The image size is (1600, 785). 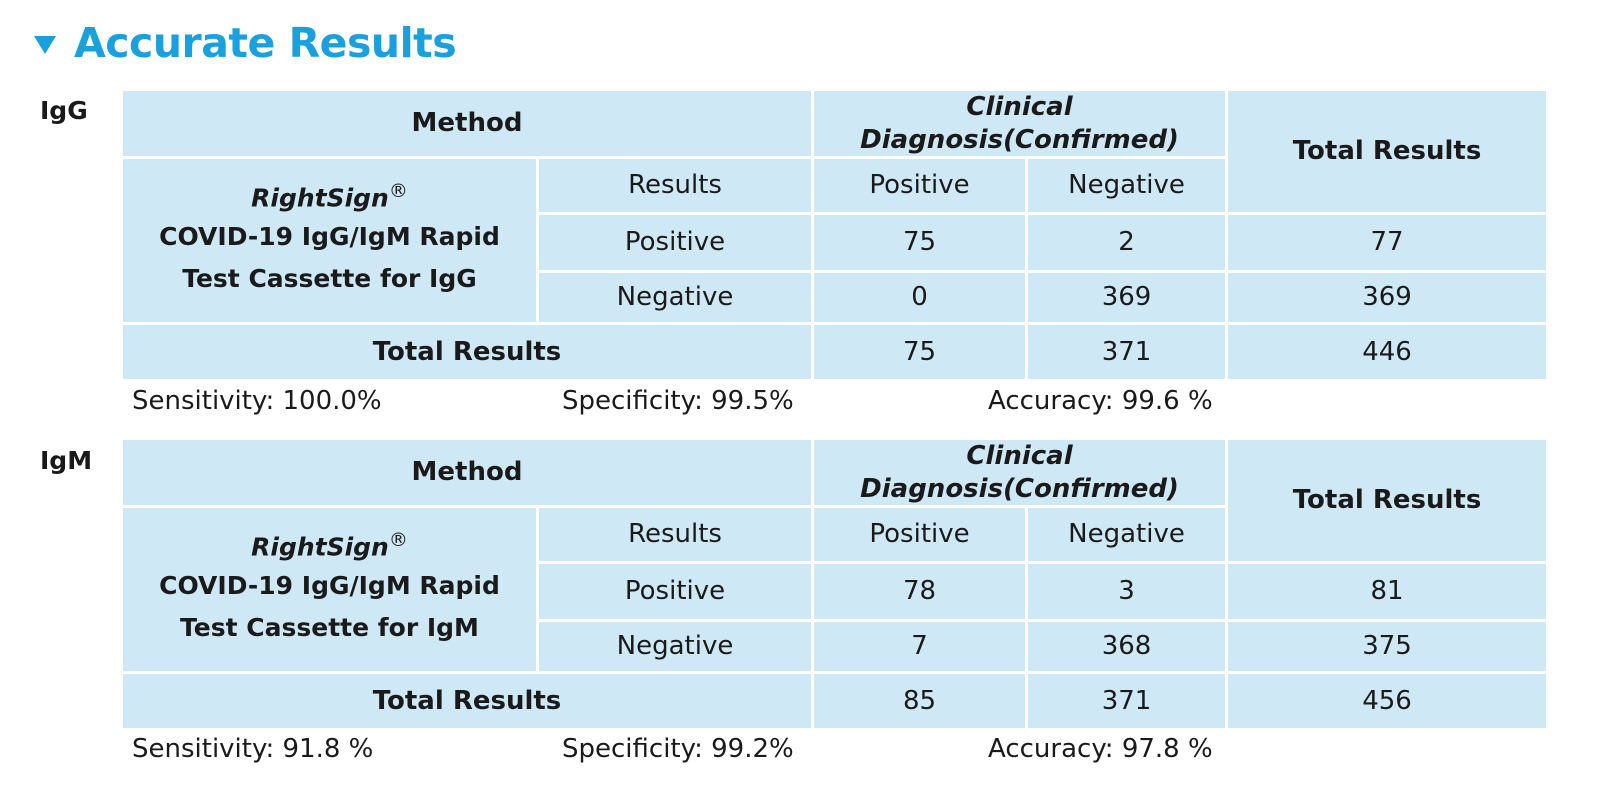 What do you see at coordinates (329, 628) in the screenshot?
I see `product-line-2: Test Cassette for IgM` at bounding box center [329, 628].